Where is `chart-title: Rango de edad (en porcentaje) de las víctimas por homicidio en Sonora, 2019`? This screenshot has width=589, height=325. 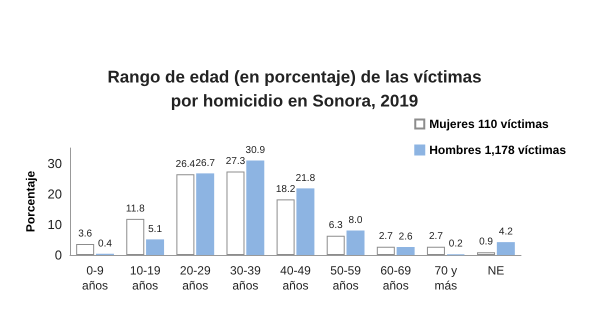 chart-title: Rango de edad (en porcentaje) de las víctimas por homicidio en Sonora, 2019 is located at coordinates (294, 89).